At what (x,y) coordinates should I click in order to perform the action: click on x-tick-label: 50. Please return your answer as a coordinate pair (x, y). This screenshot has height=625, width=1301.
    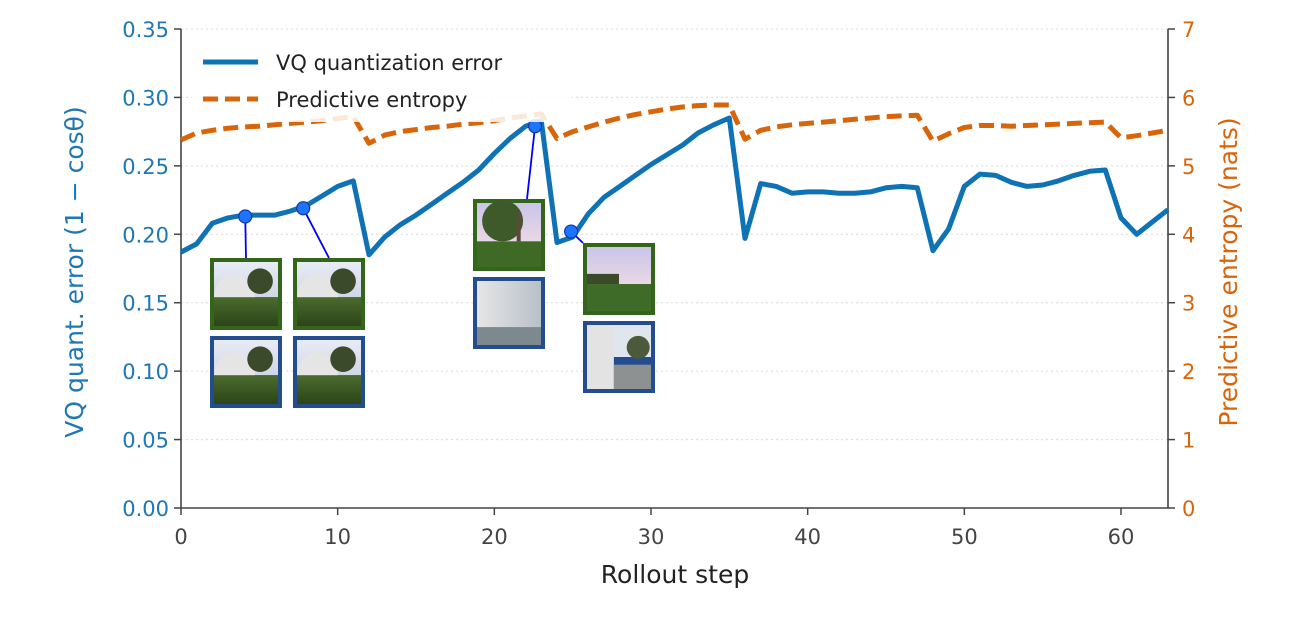
    Looking at the image, I should click on (964, 537).